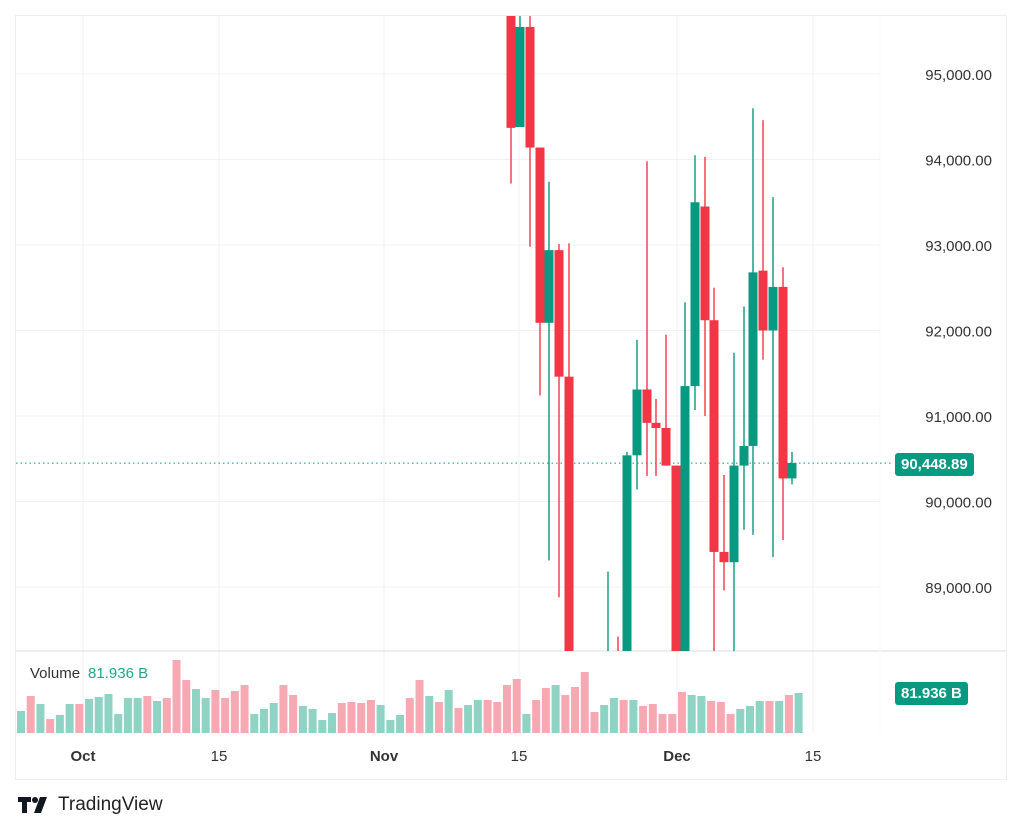 The height and width of the screenshot is (835, 1024). Describe the element at coordinates (110, 804) in the screenshot. I see `brand-name: TradingView` at that location.